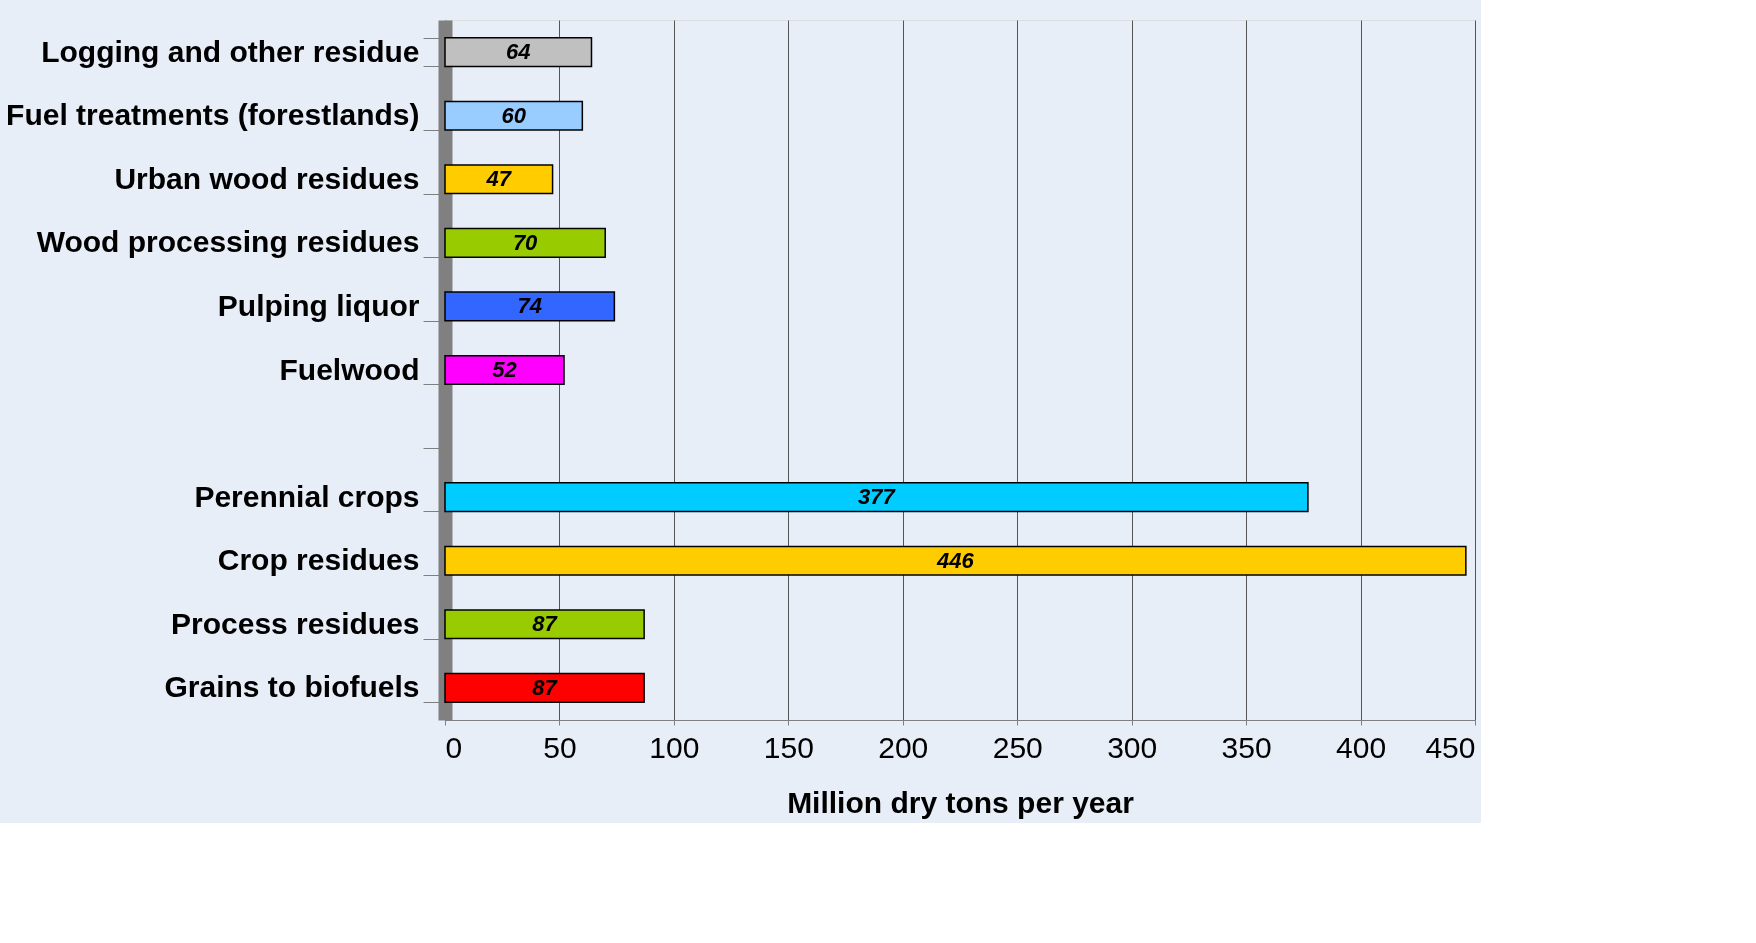  What do you see at coordinates (1132, 747) in the screenshot?
I see `x-tick-label: 300` at bounding box center [1132, 747].